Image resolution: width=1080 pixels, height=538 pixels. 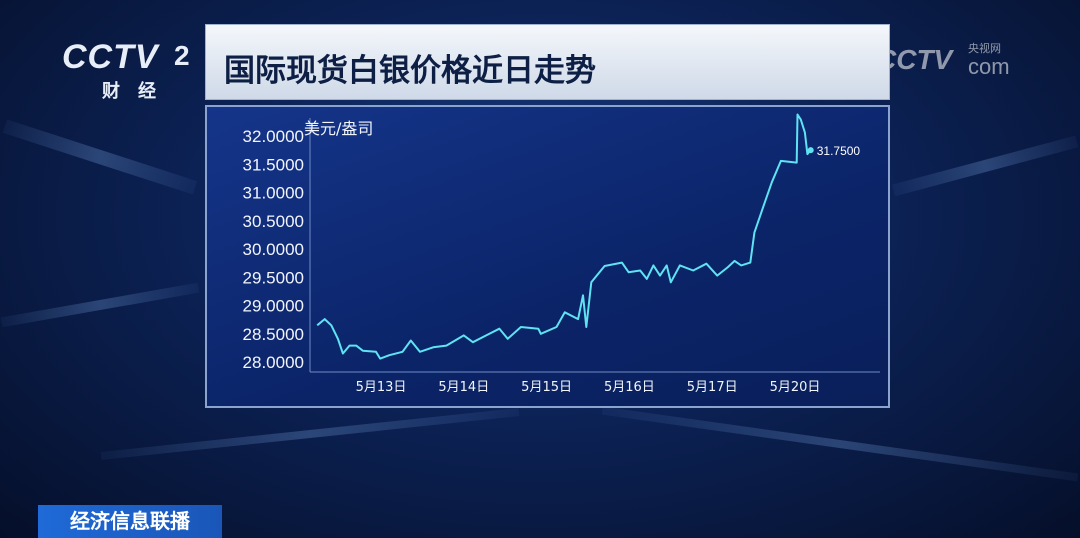 What do you see at coordinates (273, 334) in the screenshot?
I see `y-tick-label: 28.5000` at bounding box center [273, 334].